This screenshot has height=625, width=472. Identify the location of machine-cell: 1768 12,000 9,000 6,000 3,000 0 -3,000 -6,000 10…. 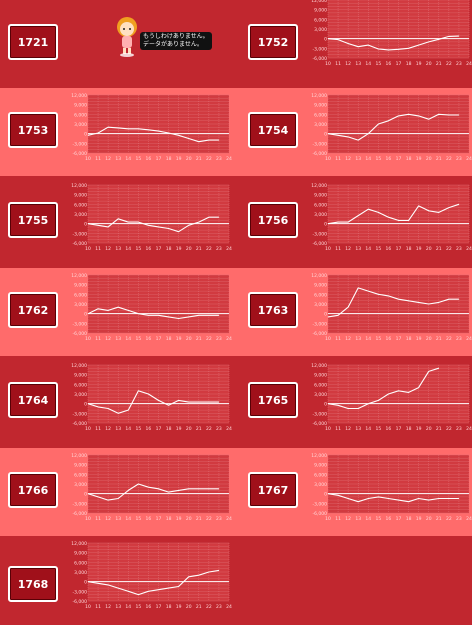
(118, 581).